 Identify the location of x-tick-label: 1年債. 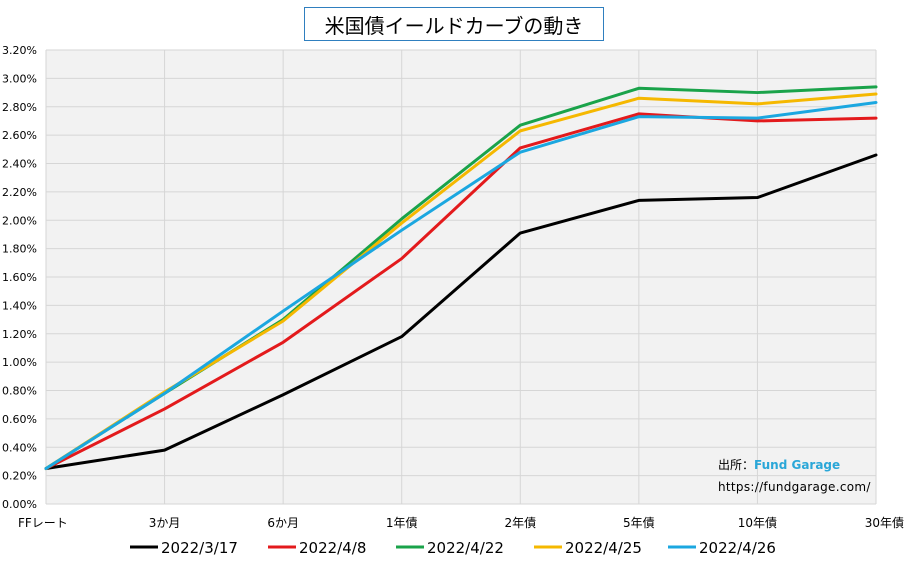
(402, 522).